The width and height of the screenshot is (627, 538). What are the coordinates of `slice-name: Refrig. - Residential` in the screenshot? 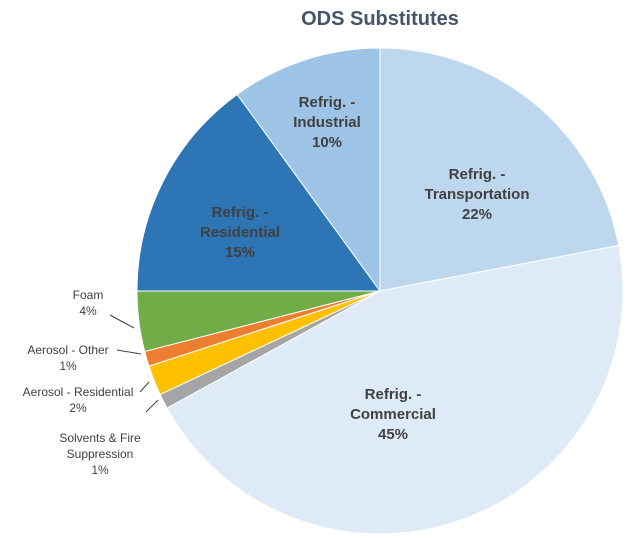 It's located at (240, 222).